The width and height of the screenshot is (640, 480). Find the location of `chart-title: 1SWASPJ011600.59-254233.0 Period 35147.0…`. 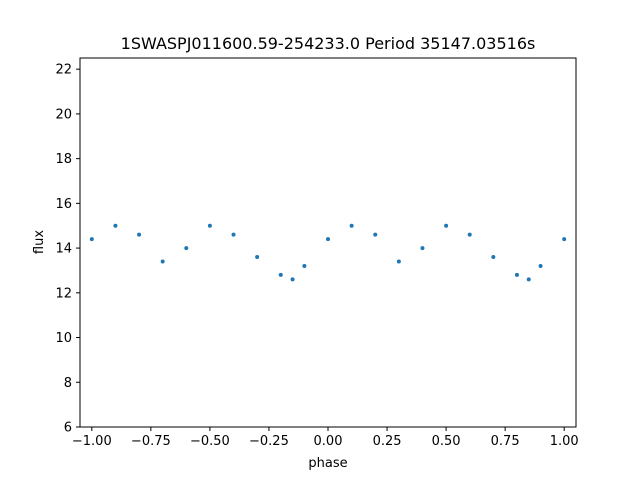

chart-title: 1SWASPJ011600.59-254233.0 Period 35147.0… is located at coordinates (328, 43).